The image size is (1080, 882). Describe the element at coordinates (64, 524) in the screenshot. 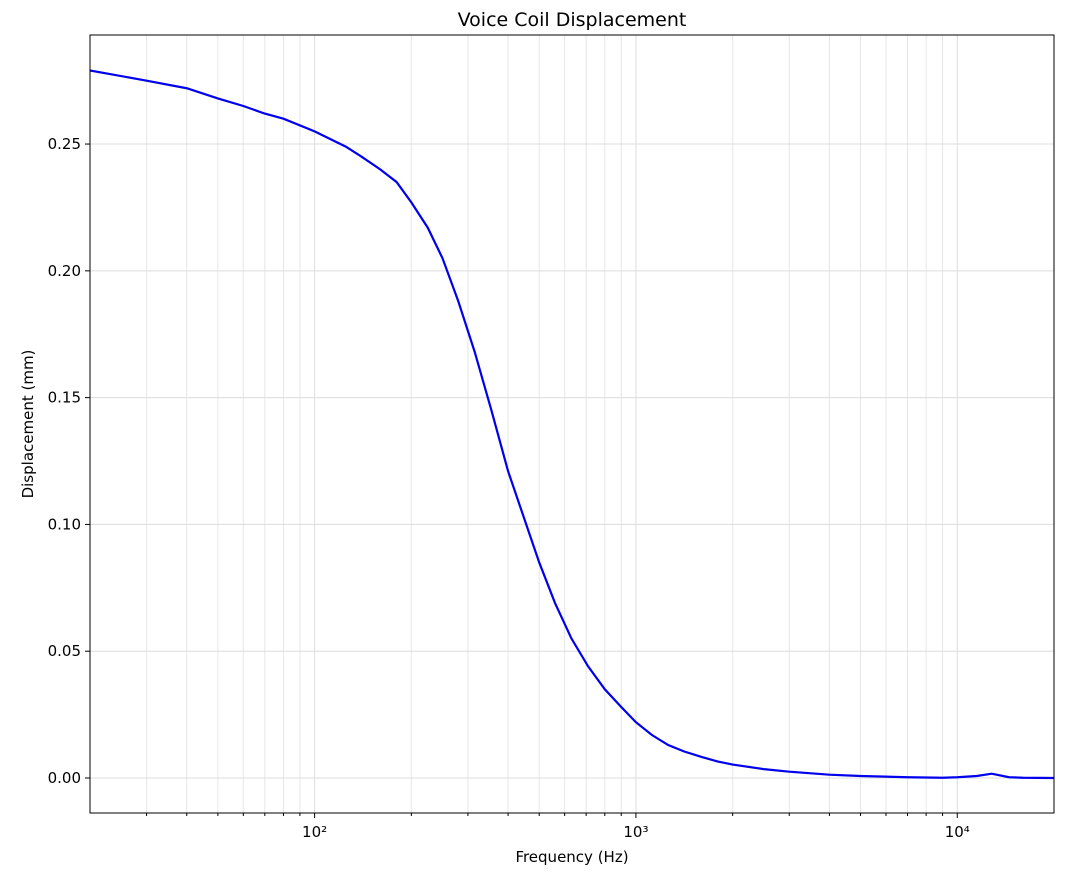

I see `y-tick-label: 0.10` at that location.